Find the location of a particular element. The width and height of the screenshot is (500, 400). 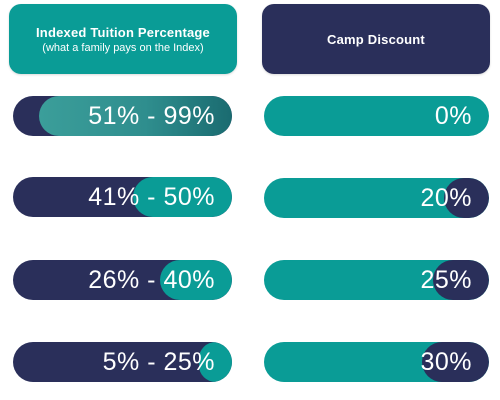

discount-bar-row-1: 0% is located at coordinates (376, 116).